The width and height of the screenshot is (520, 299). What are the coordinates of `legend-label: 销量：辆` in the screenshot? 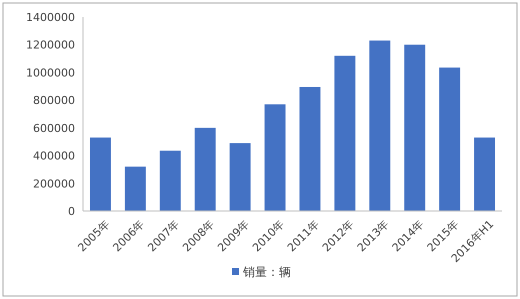 It's located at (266, 272).